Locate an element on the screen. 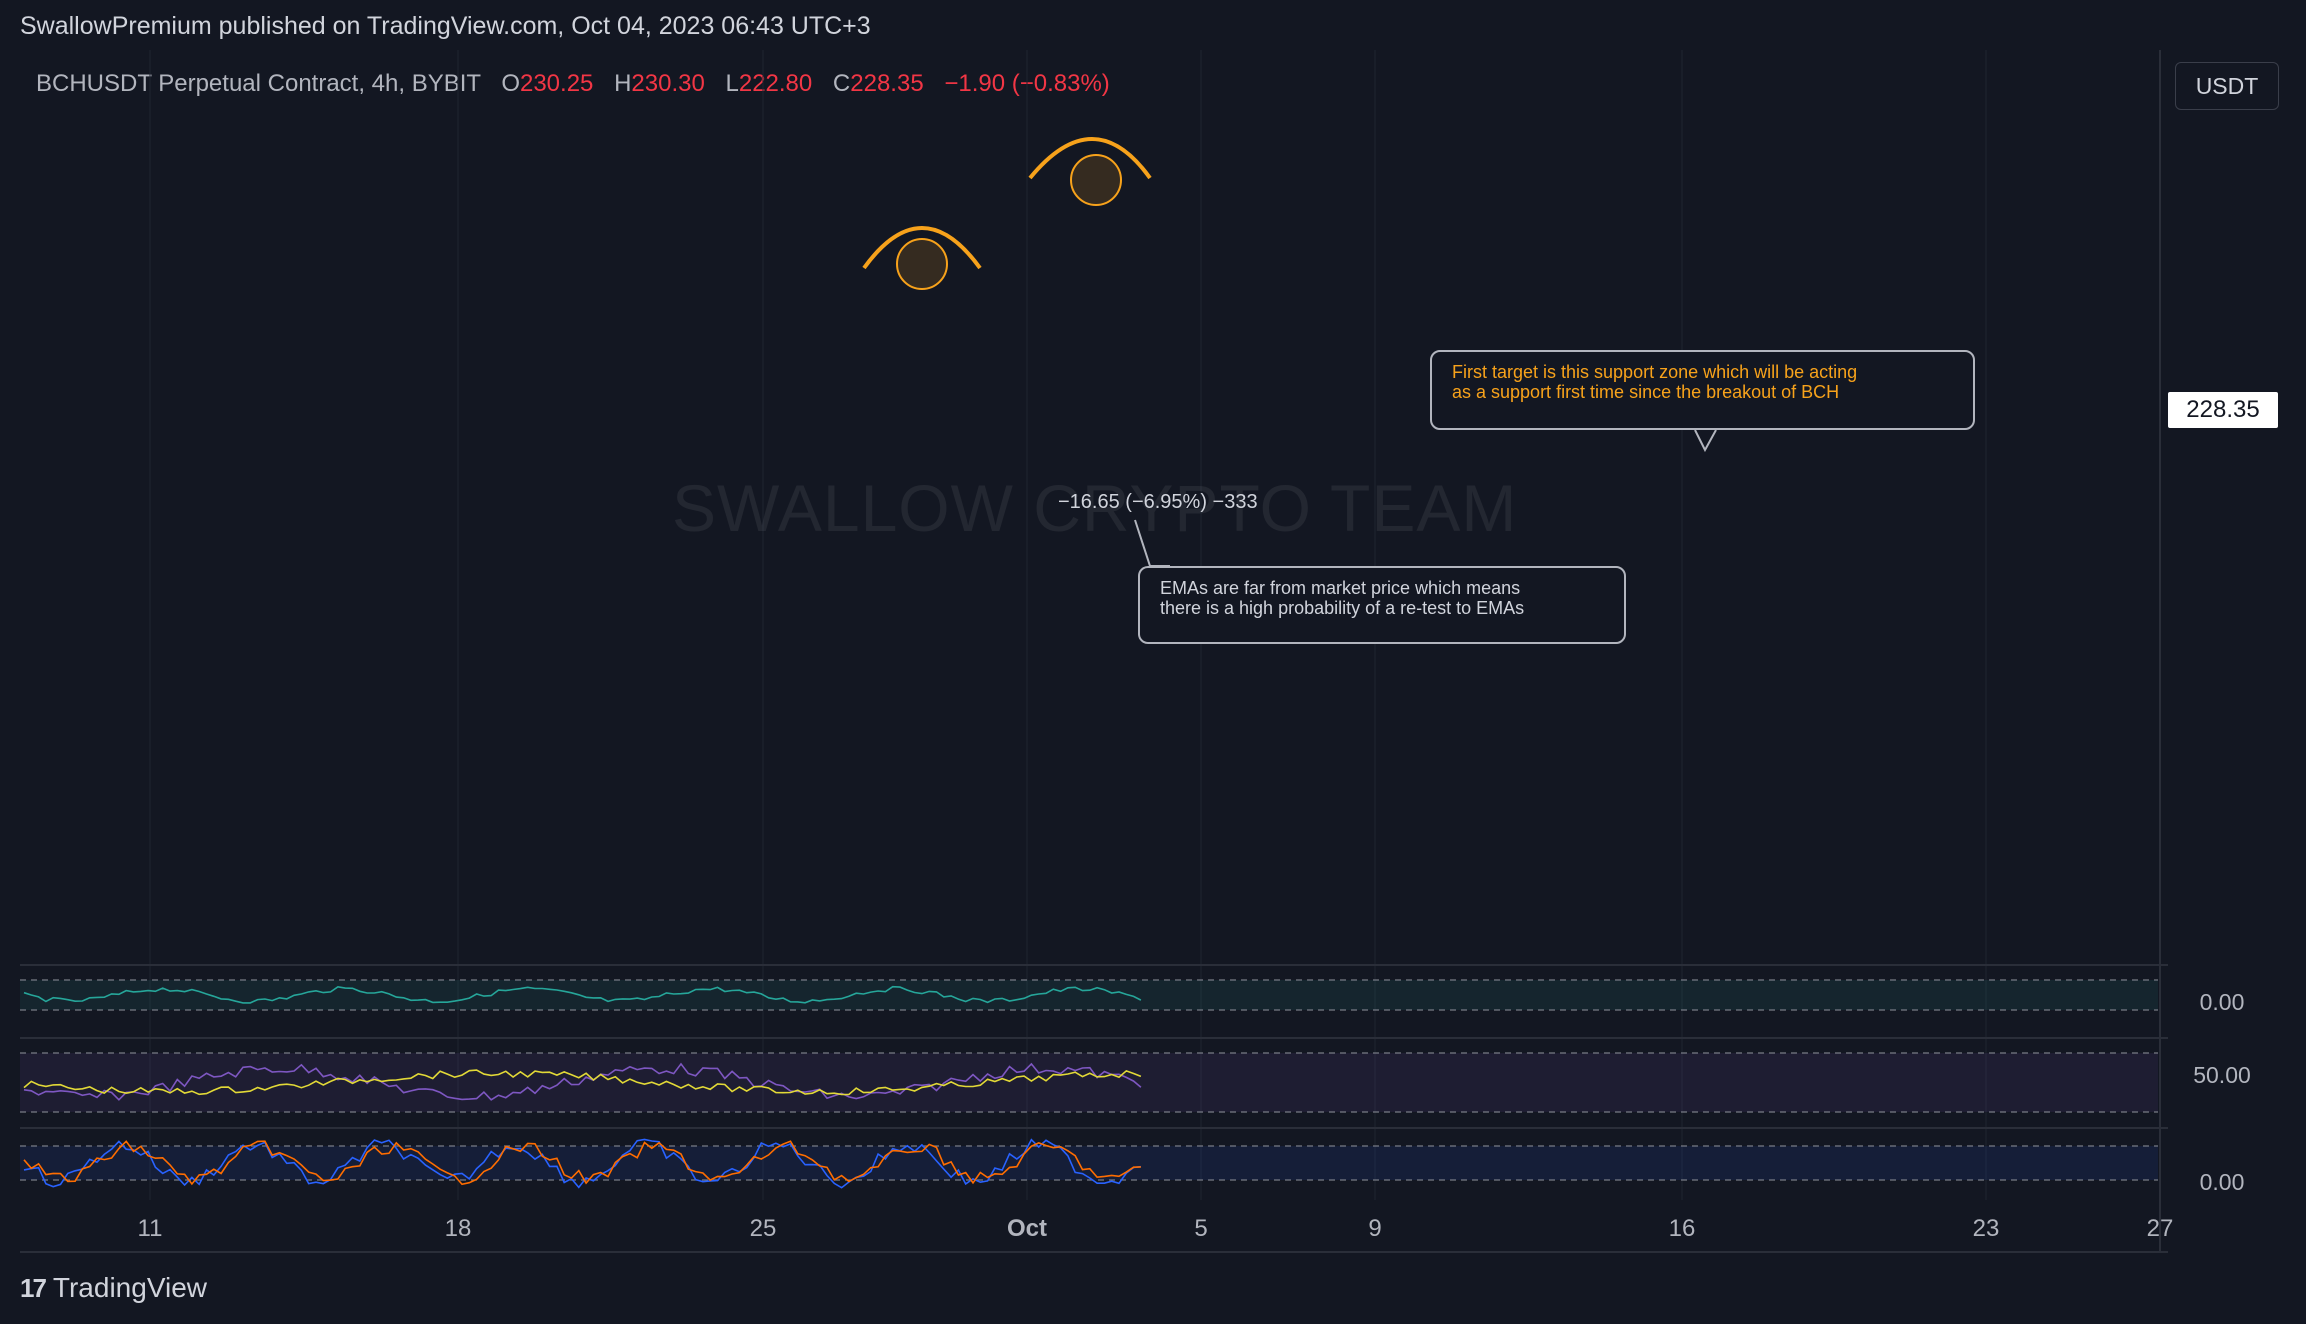 This screenshot has height=1324, width=2306. tradingview-logo: 17 TradingView is located at coordinates (113, 1288).